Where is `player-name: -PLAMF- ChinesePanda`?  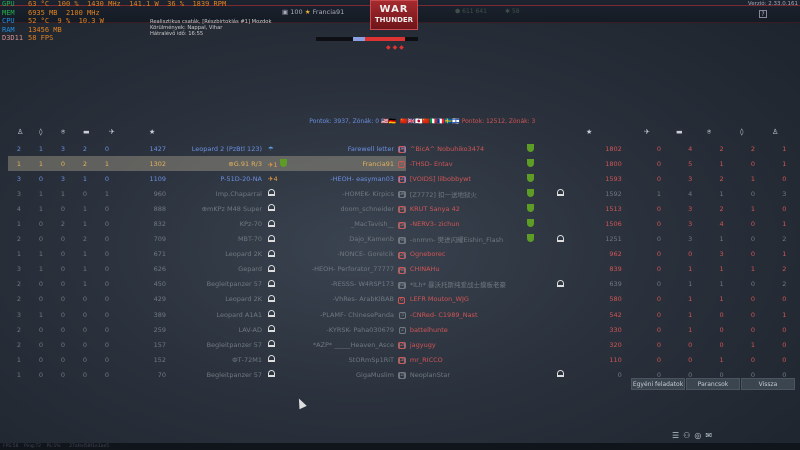
player-name: -PLAMF- ChinesePanda is located at coordinates (356, 314).